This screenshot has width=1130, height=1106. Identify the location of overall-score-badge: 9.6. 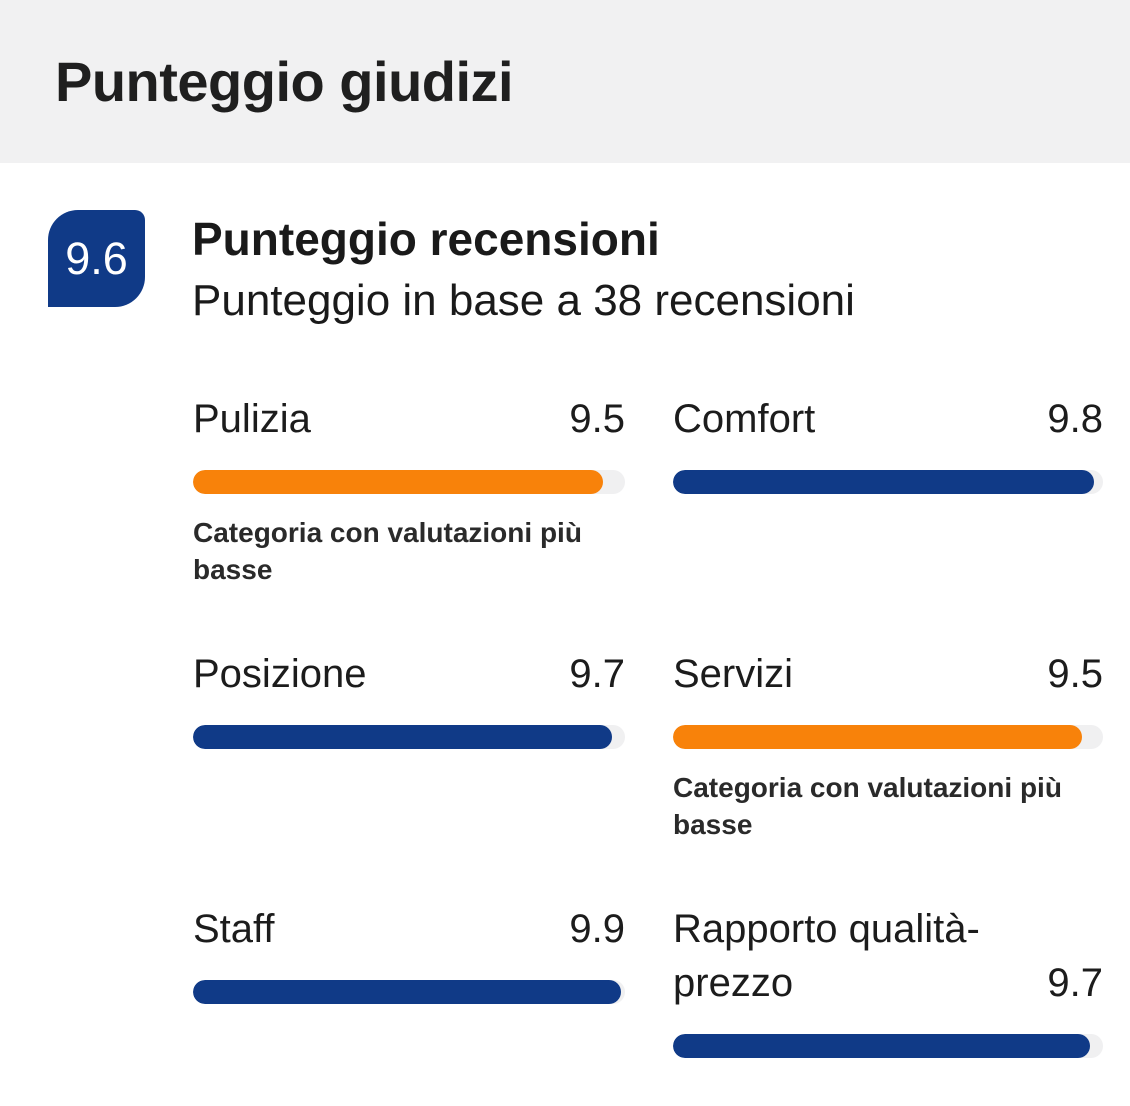
(96, 258).